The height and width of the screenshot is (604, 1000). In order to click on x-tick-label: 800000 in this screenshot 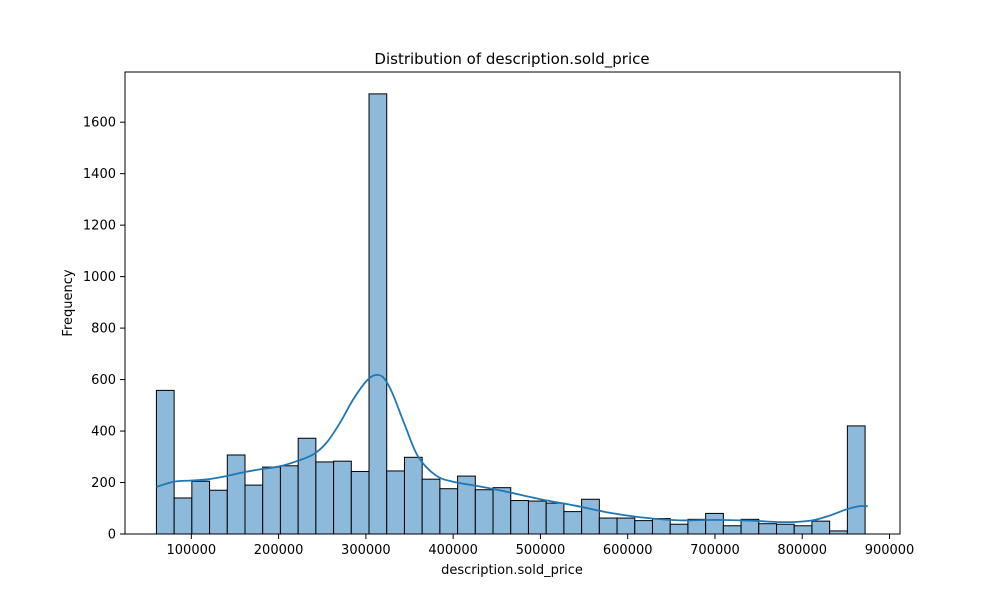, I will do `click(802, 550)`.